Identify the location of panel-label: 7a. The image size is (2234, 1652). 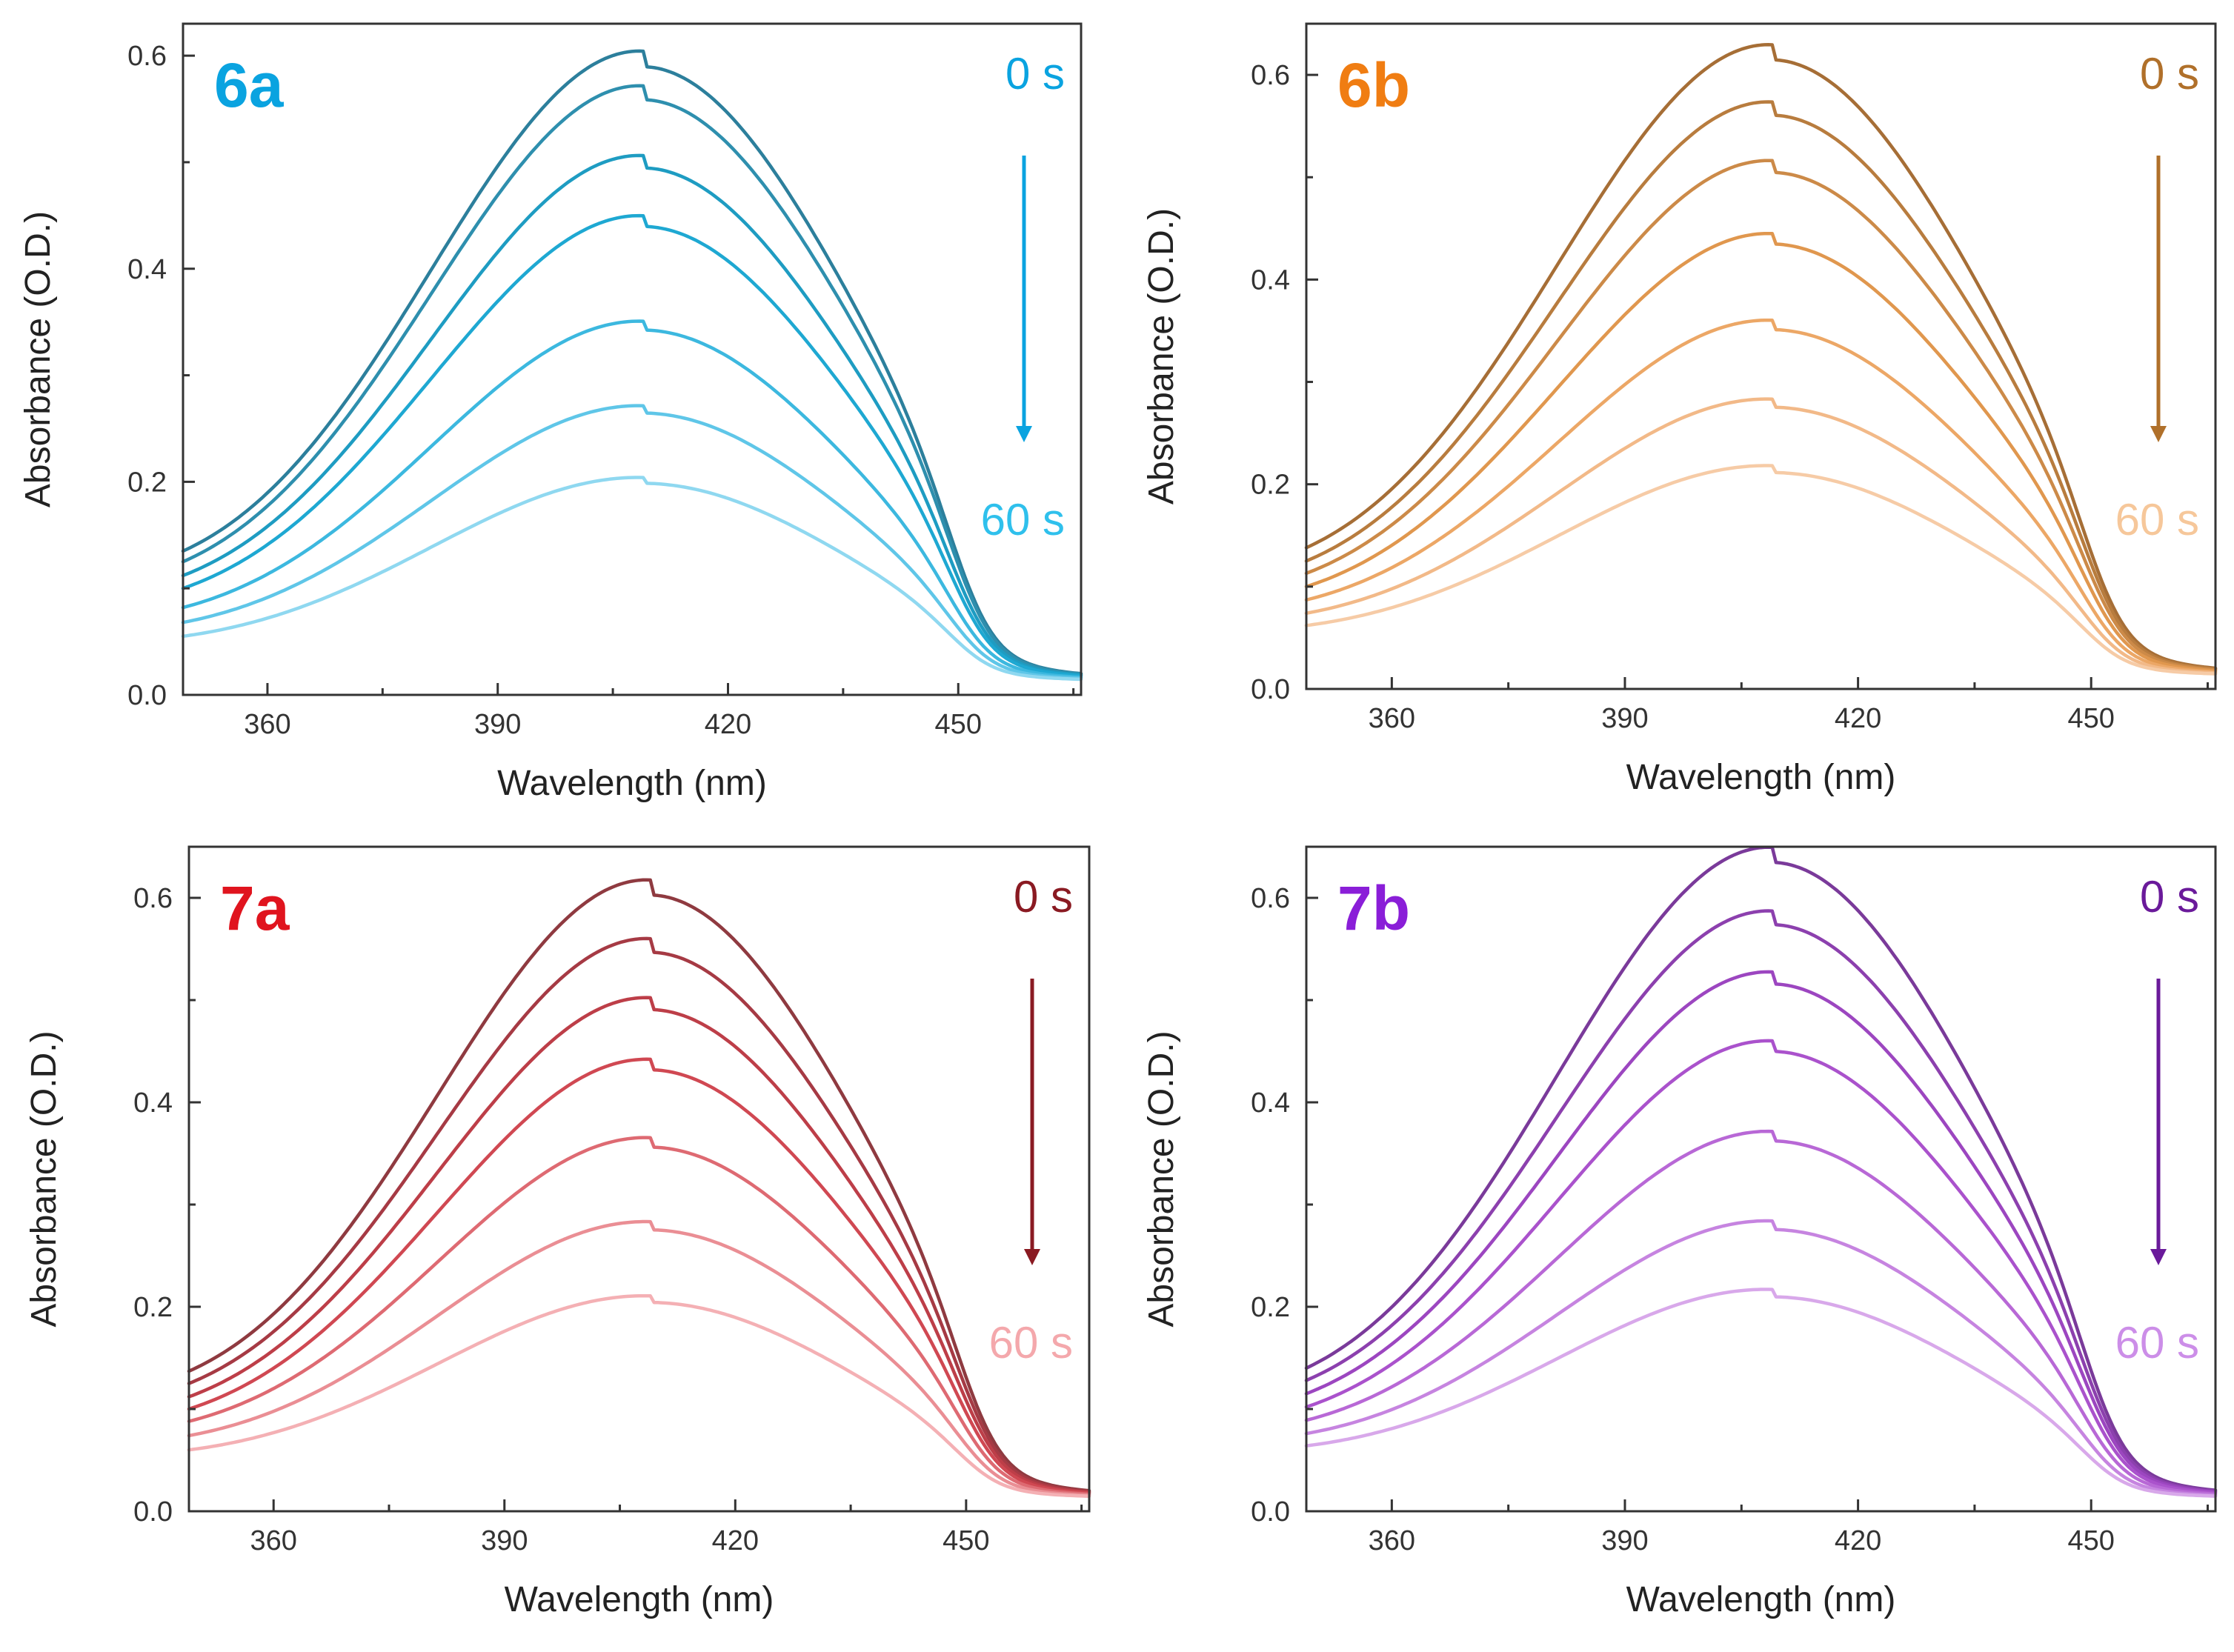
(255, 908).